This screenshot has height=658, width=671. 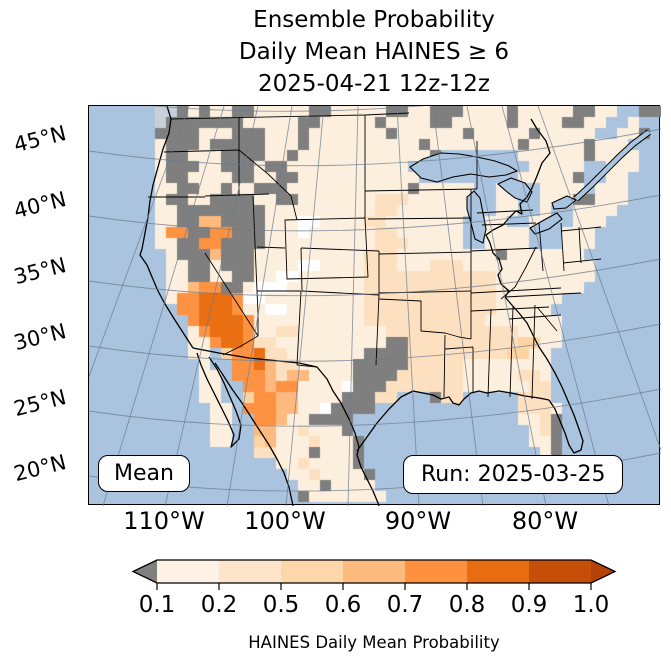 I want to click on colorbar-tick-label: 0.8, so click(x=467, y=605).